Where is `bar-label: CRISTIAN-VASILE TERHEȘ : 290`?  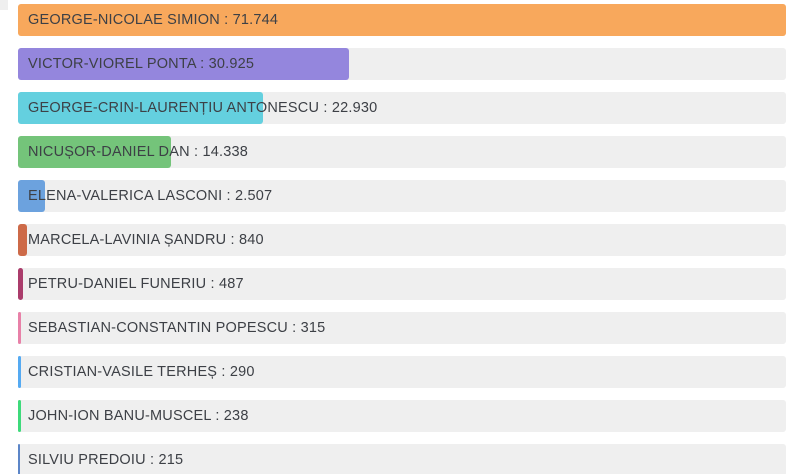
bar-label: CRISTIAN-VASILE TERHEȘ : 290 is located at coordinates (141, 372).